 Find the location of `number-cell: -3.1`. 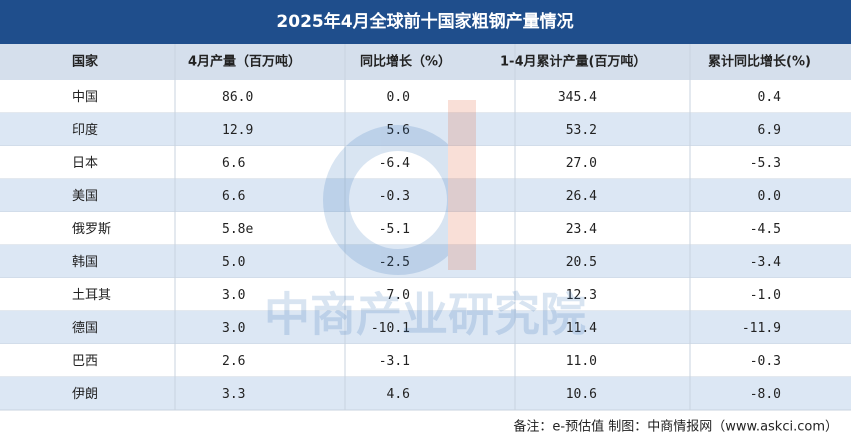

number-cell: -3.1 is located at coordinates (394, 361).